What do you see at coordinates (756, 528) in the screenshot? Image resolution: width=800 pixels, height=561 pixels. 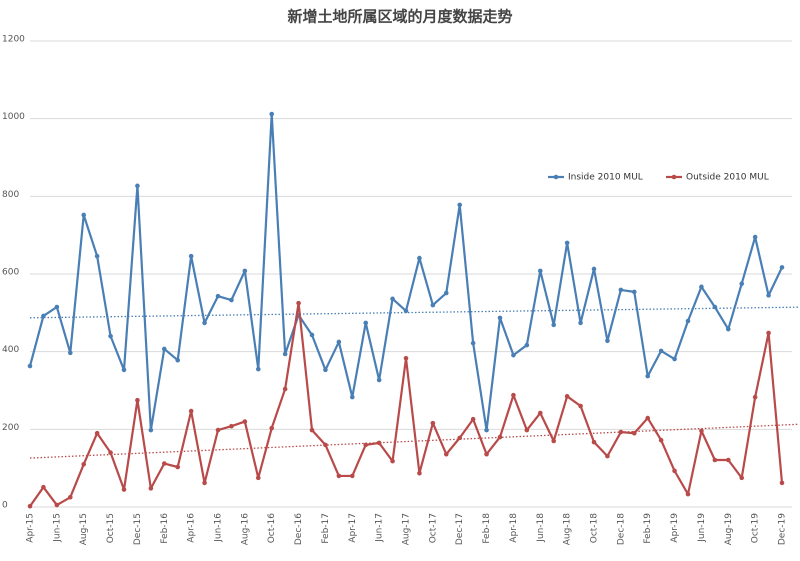 I see `x-tick-label: Oct-19` at bounding box center [756, 528].